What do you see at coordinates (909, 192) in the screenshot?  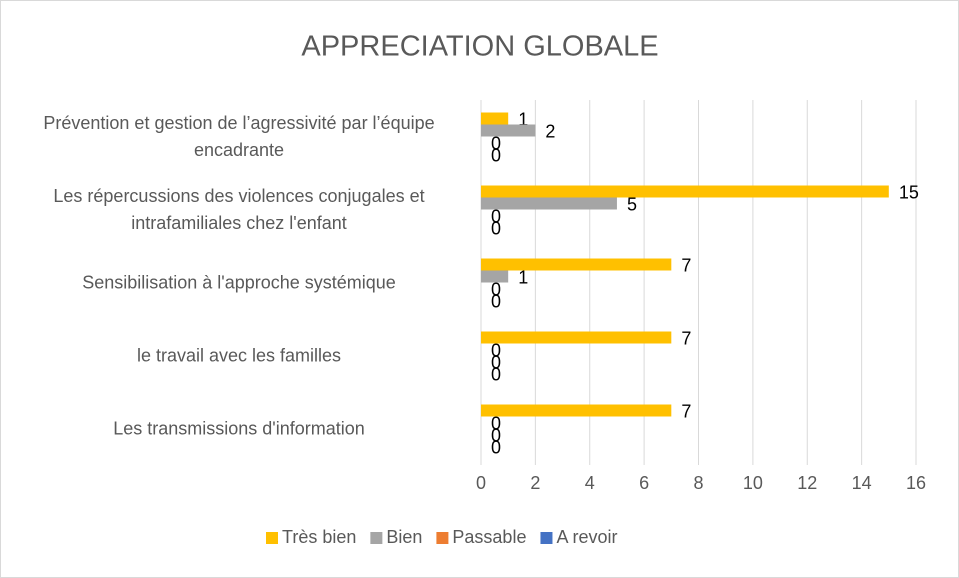 I see `data-label: 15` at bounding box center [909, 192].